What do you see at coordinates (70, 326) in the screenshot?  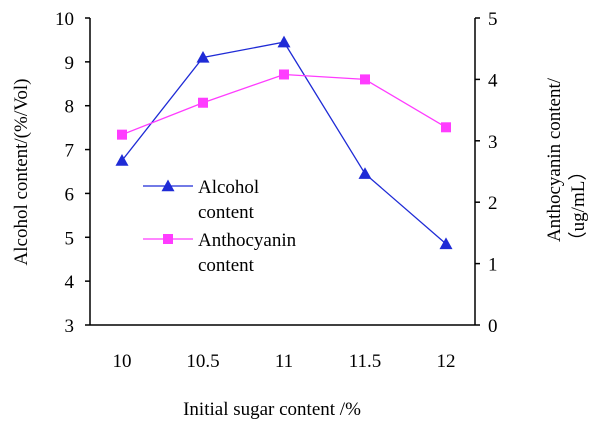 I see `y-tick-label: 3` at bounding box center [70, 326].